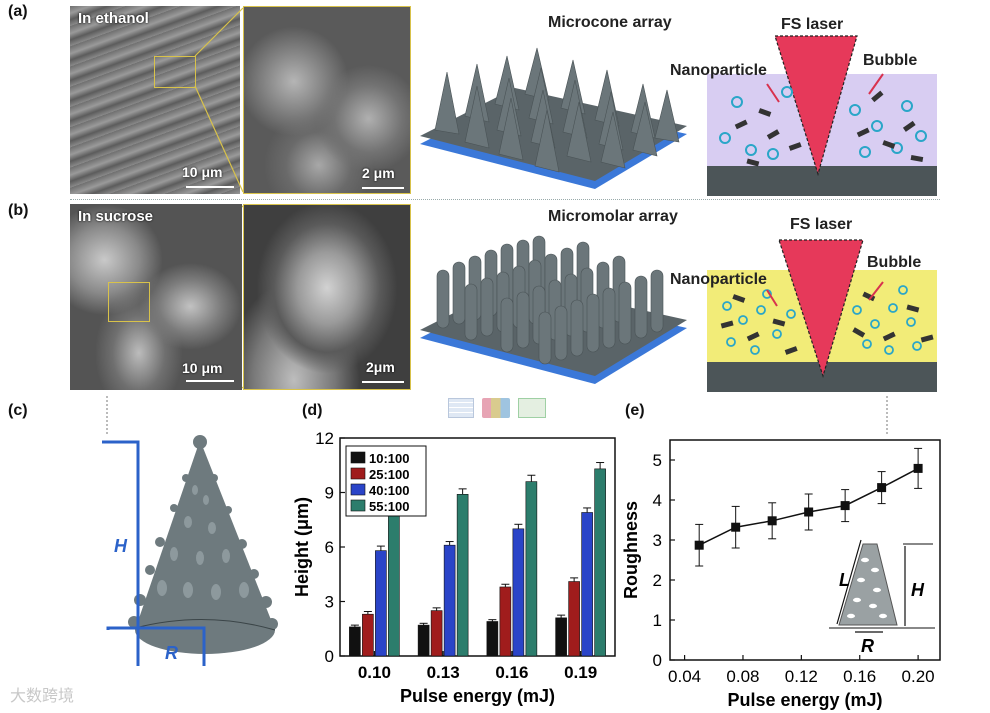 The width and height of the screenshot is (990, 713). I want to click on scale-label-2um: 2μm, so click(380, 367).